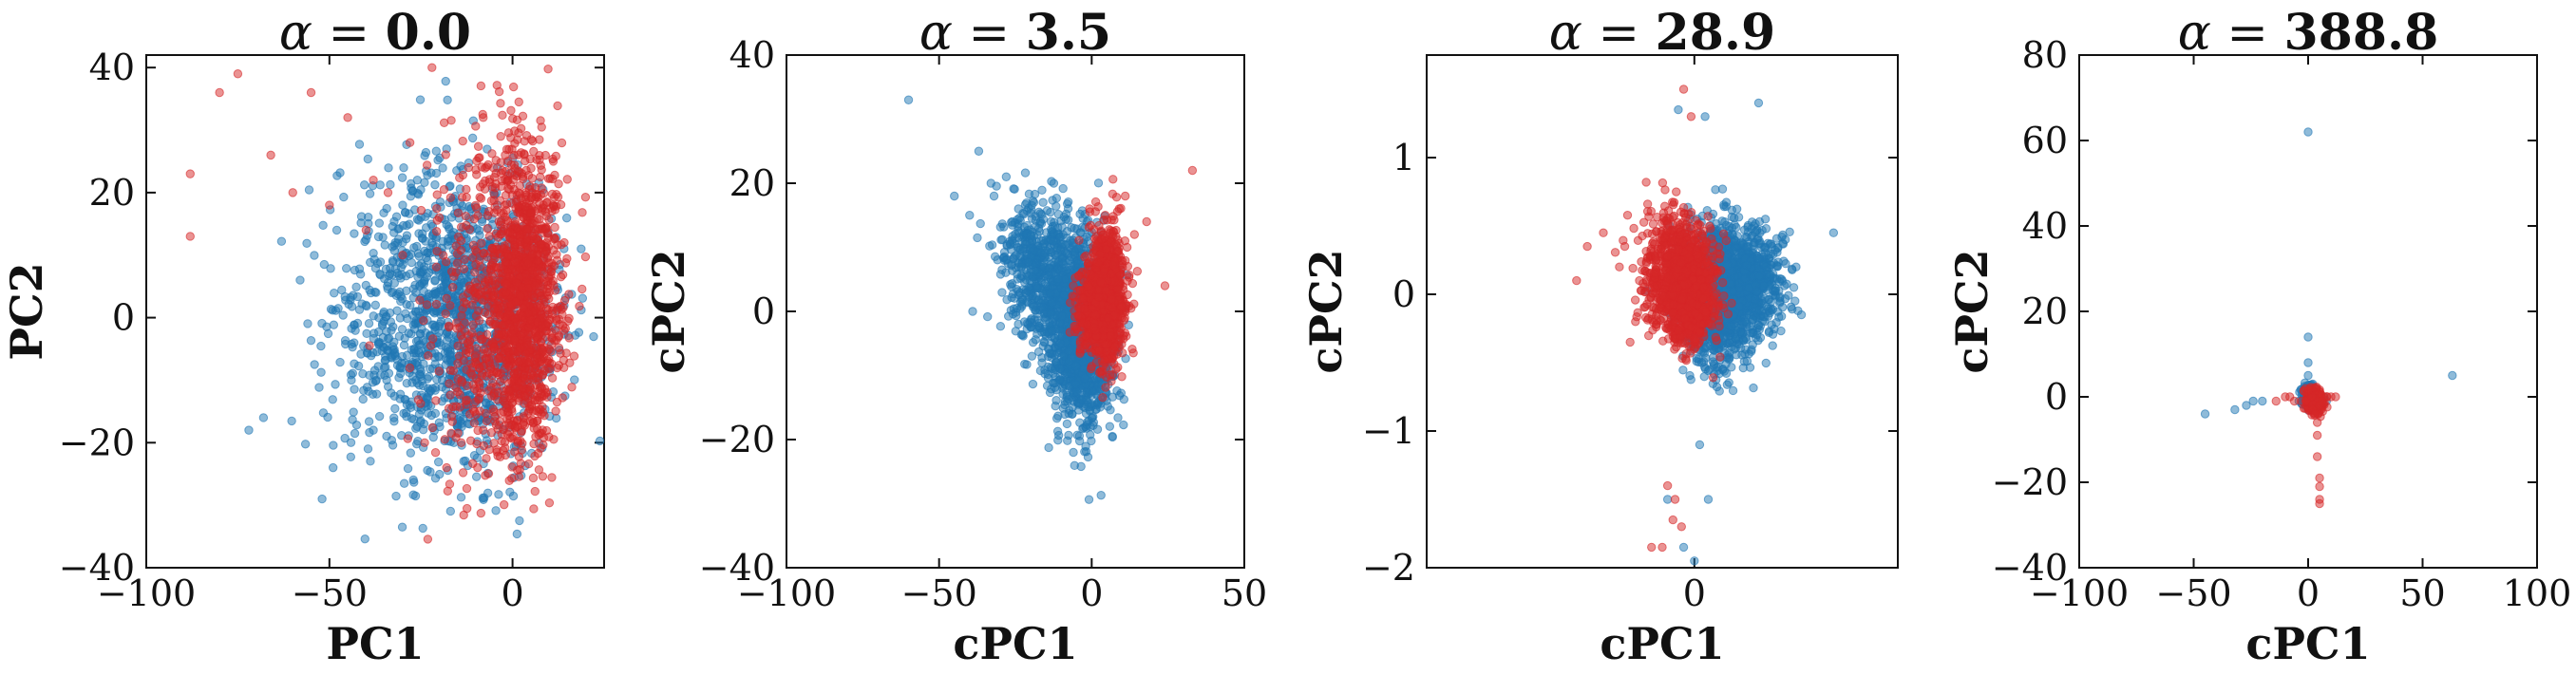 This screenshot has height=675, width=2576. I want to click on panel-2-xtick-label: −50, so click(939, 593).